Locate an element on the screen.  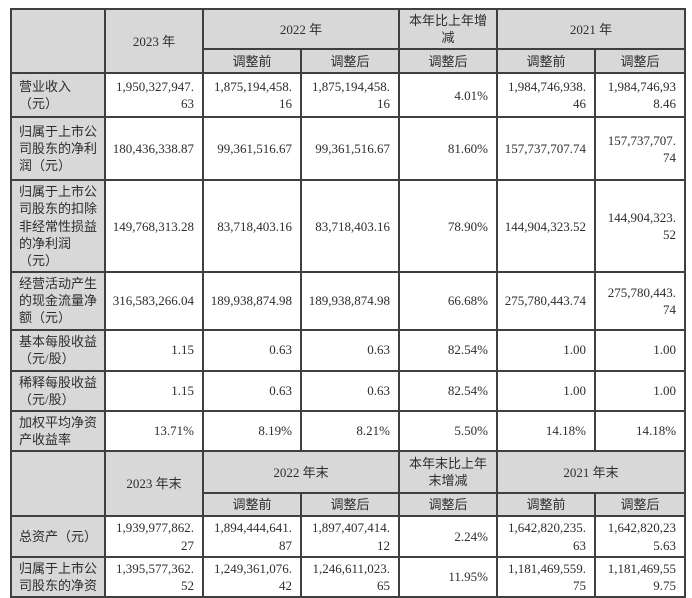
year-header-2021: 2021 年 is located at coordinates (591, 29).